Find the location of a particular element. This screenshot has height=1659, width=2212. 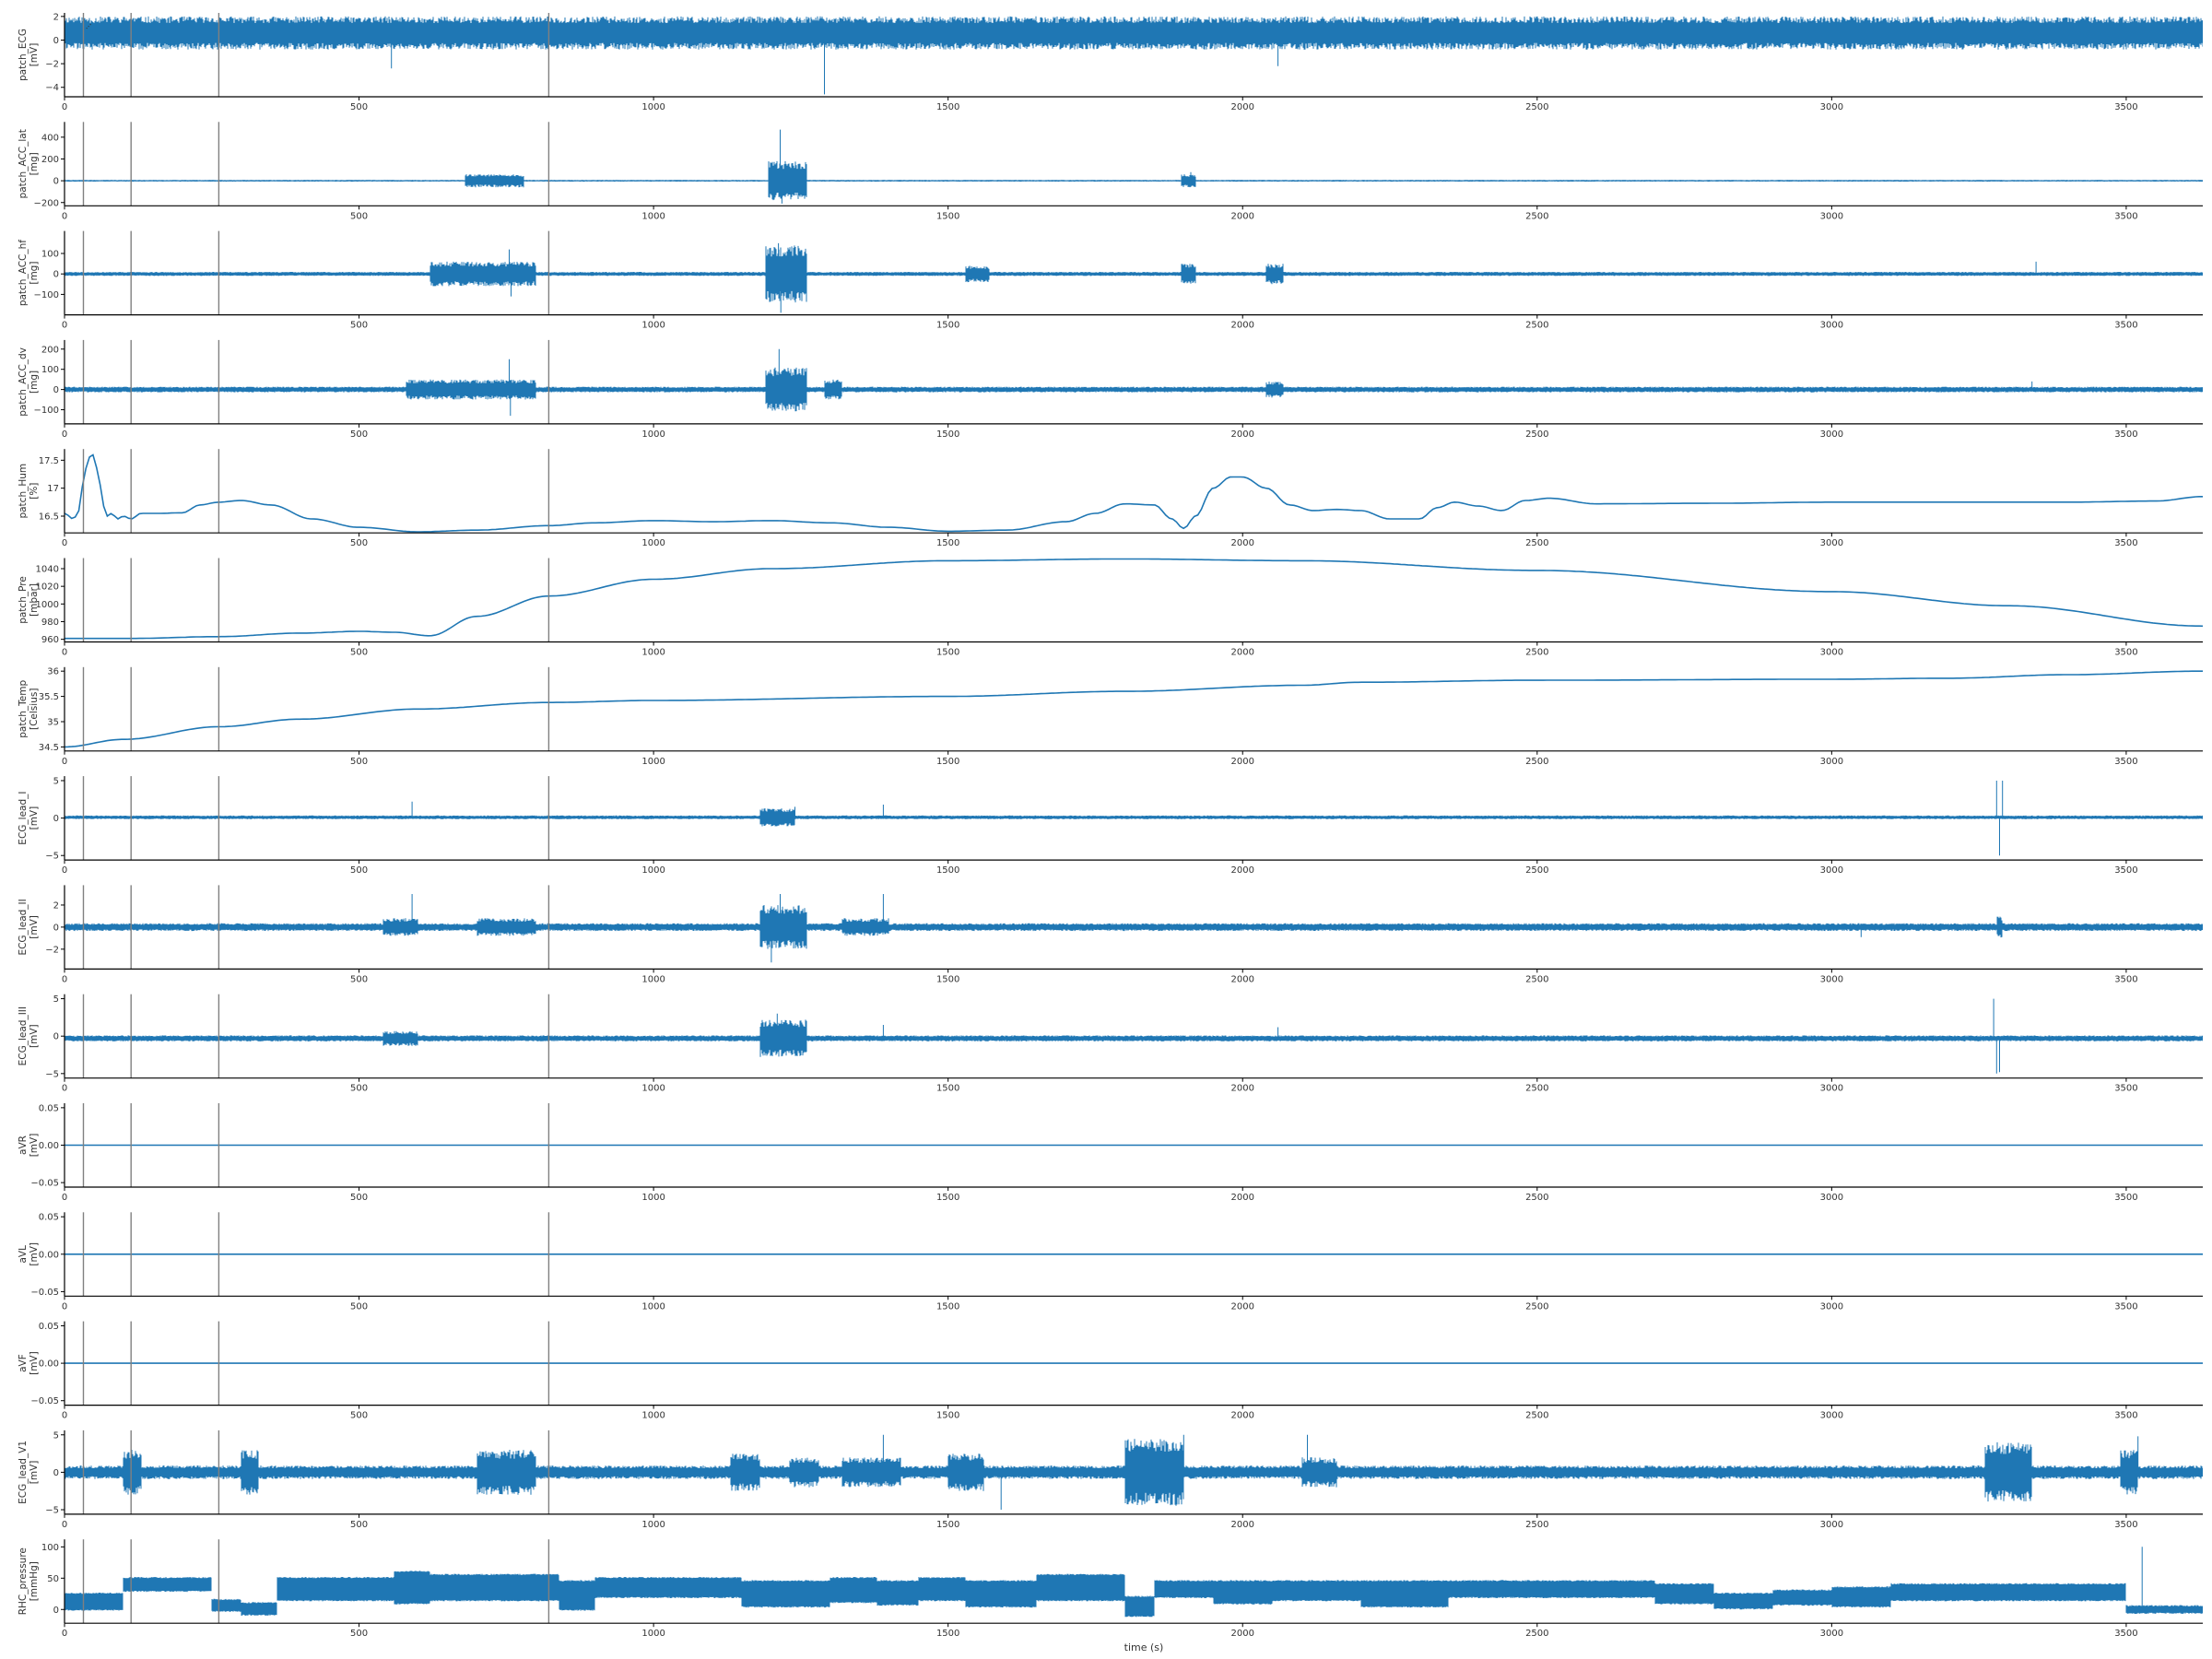

series-line-ECG_lead_V1 is located at coordinates (1134, 1472).